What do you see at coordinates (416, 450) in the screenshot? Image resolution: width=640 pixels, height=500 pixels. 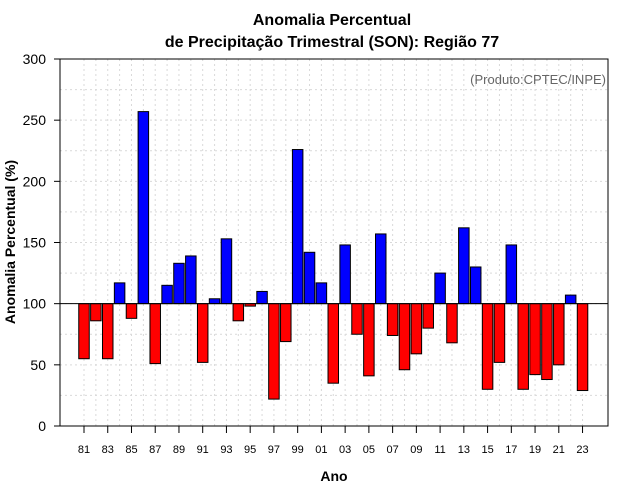 I see `x-tick-label: 09` at bounding box center [416, 450].